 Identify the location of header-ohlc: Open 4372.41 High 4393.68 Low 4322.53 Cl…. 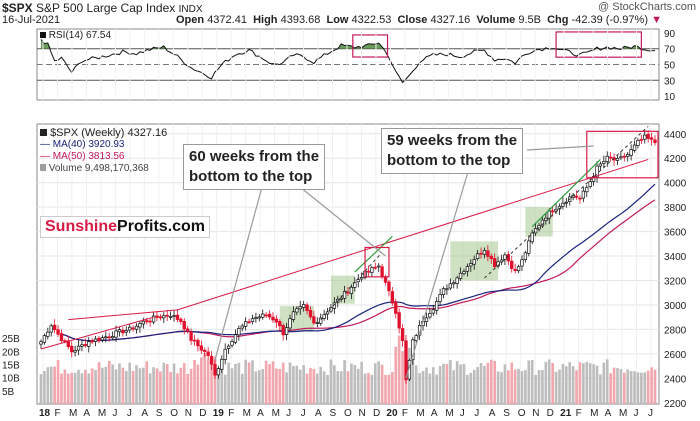
(419, 20).